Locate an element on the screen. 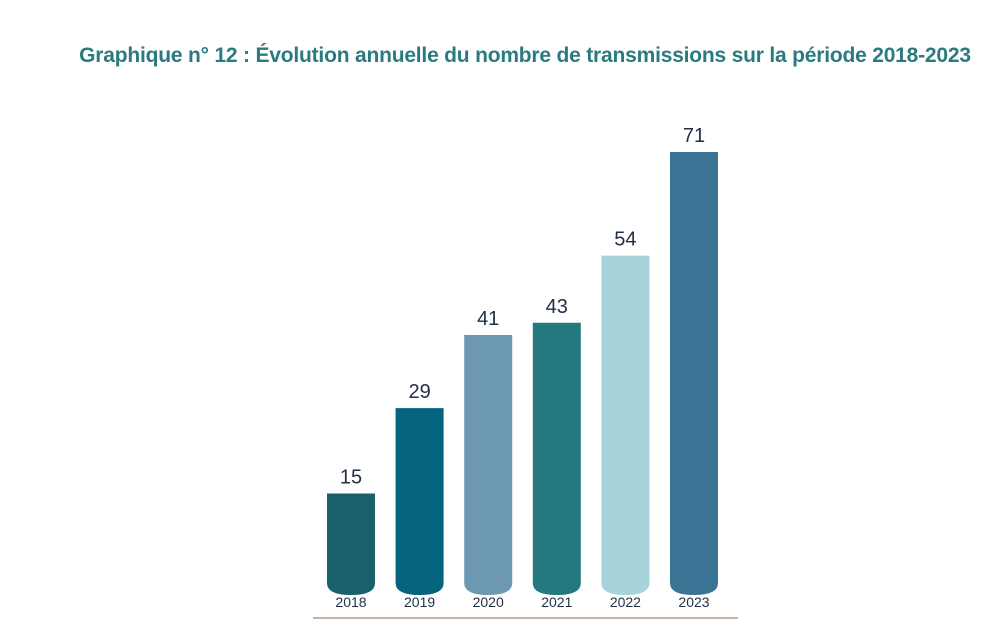 The width and height of the screenshot is (1008, 631). bar-2022 is located at coordinates (625, 425).